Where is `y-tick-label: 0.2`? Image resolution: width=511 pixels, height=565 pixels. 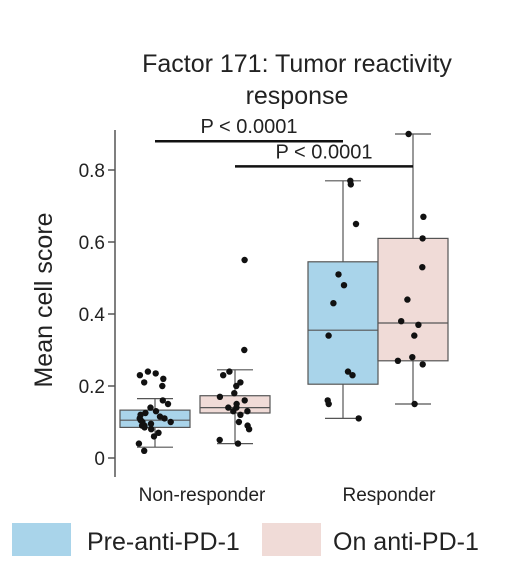 y-tick-label: 0.2 is located at coordinates (92, 387).